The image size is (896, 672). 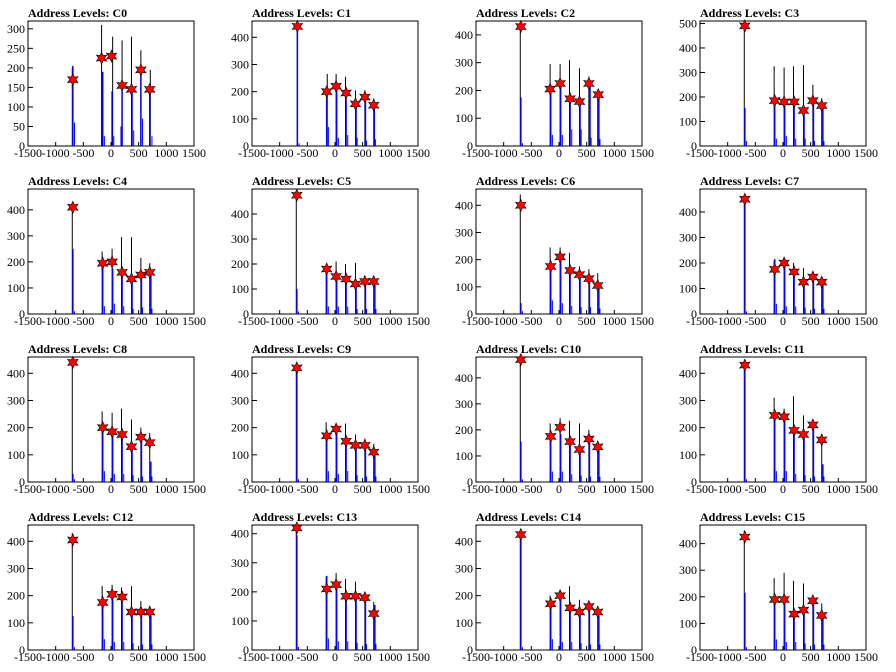 I want to click on chart-title: Address Levels: C14, so click(x=528, y=517).